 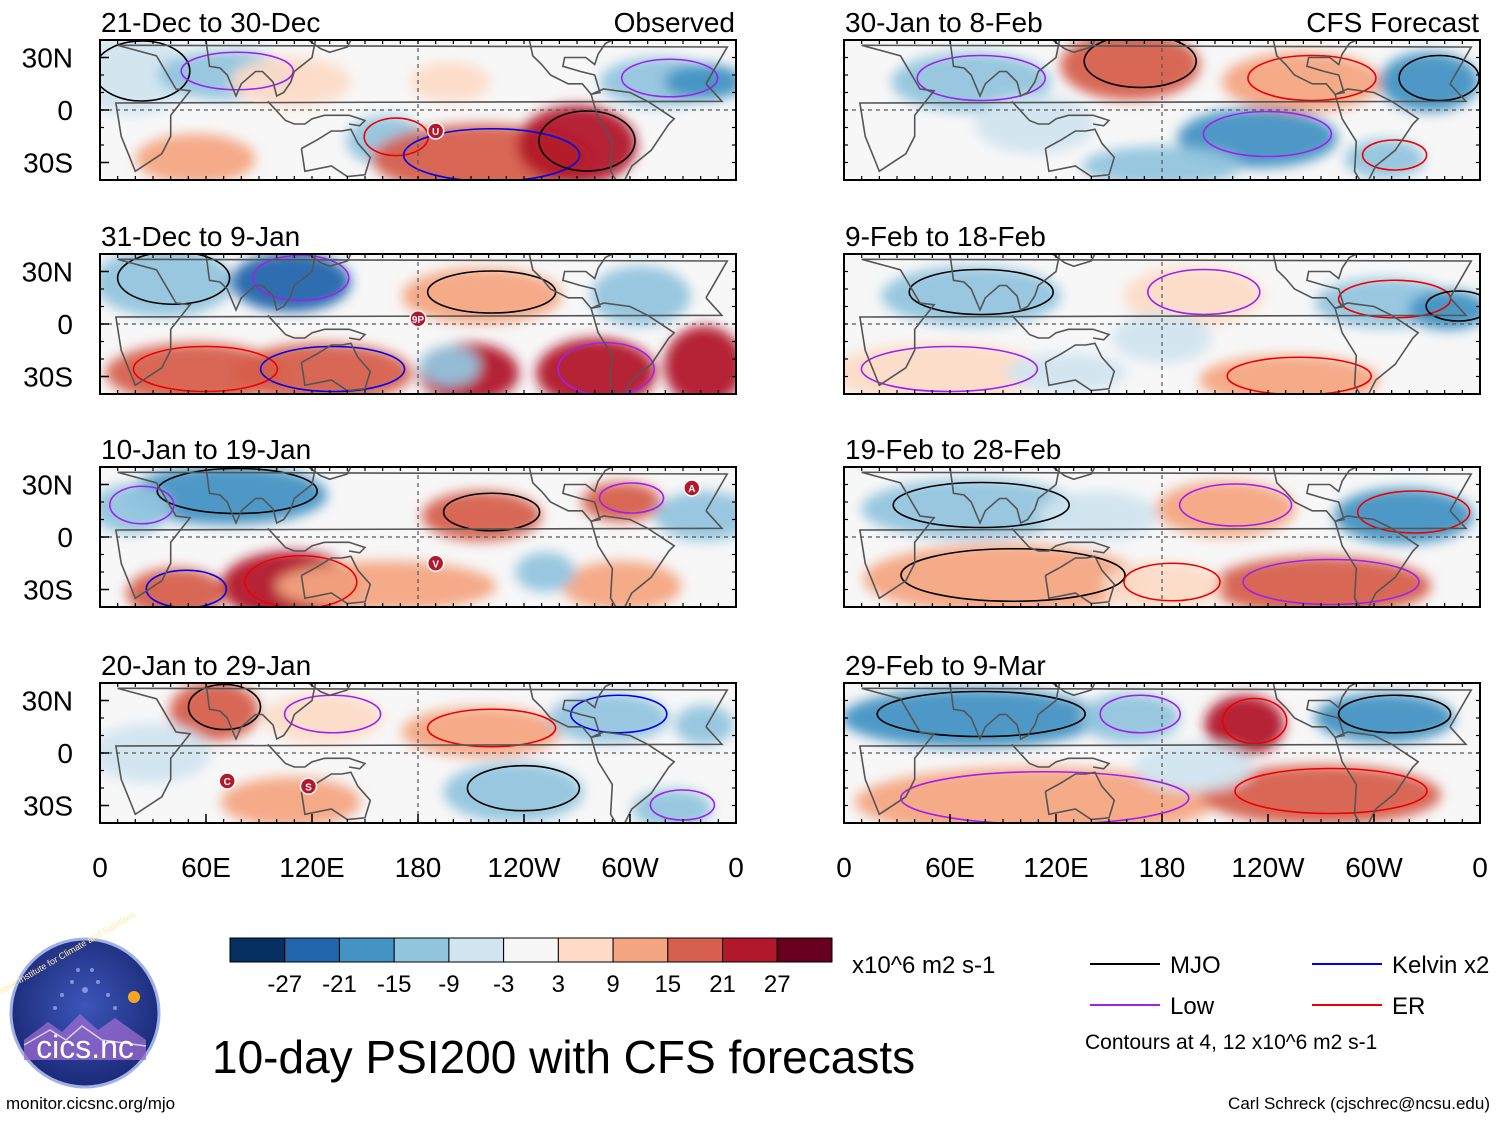 I want to click on legend-label: Low, so click(x=1192, y=1006).